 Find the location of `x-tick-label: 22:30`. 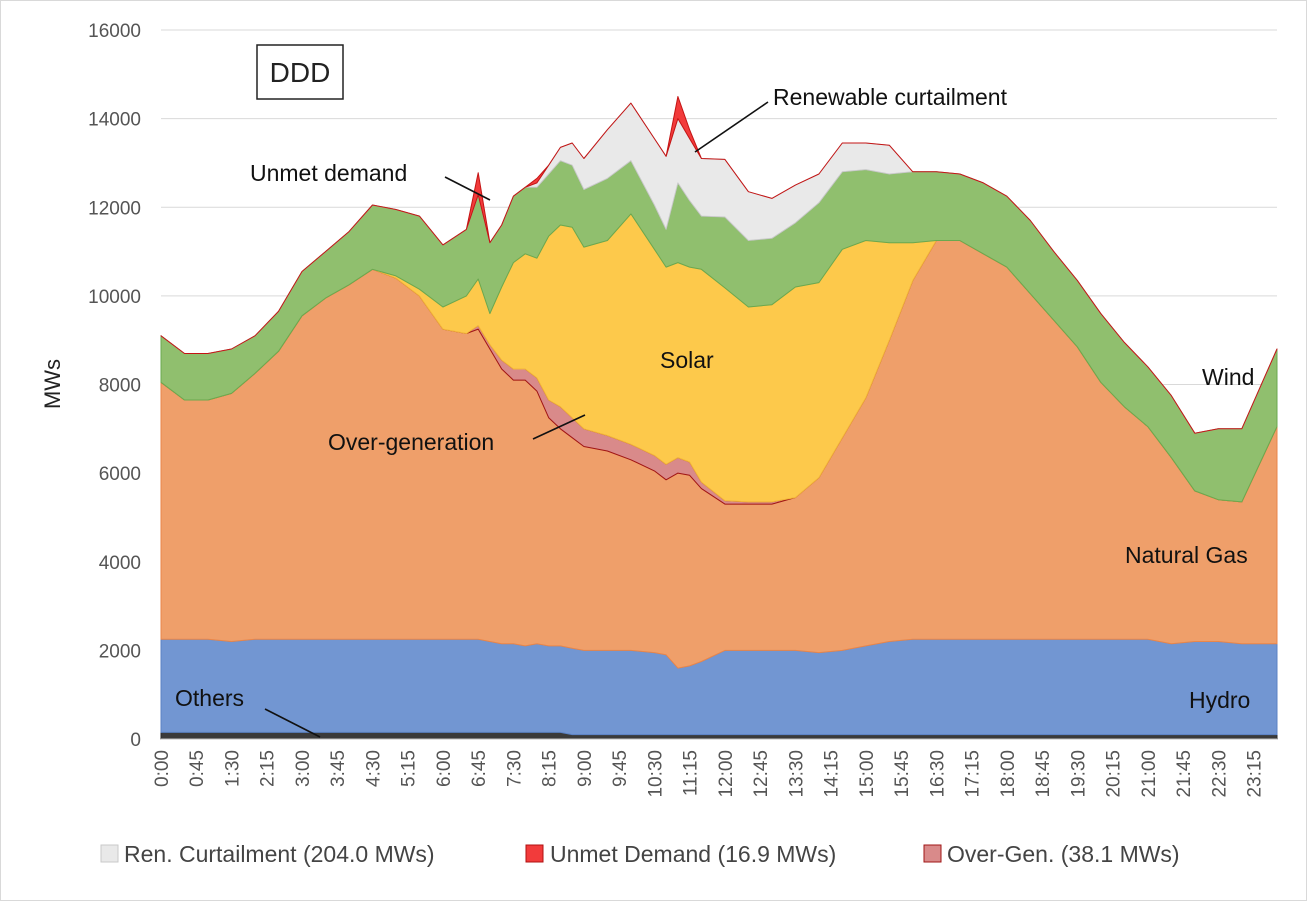

x-tick-label: 22:30 is located at coordinates (1219, 774).